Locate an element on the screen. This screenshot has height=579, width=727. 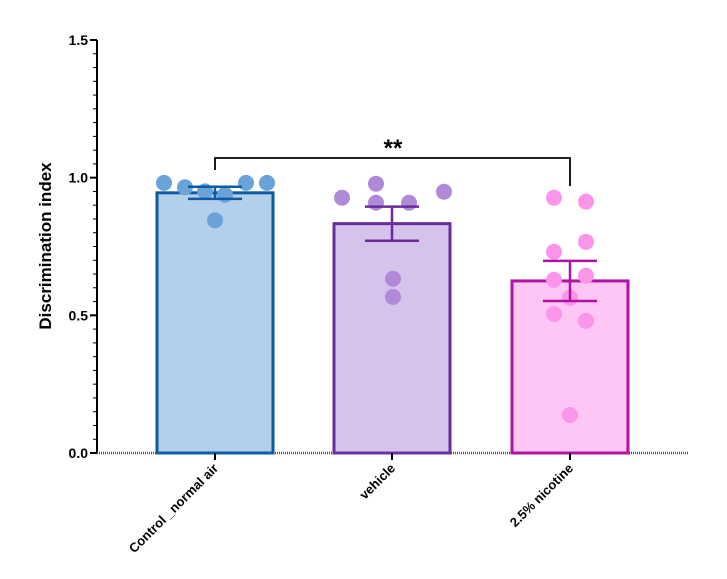
x-tick-label: Control _normal air is located at coordinates (173, 508).